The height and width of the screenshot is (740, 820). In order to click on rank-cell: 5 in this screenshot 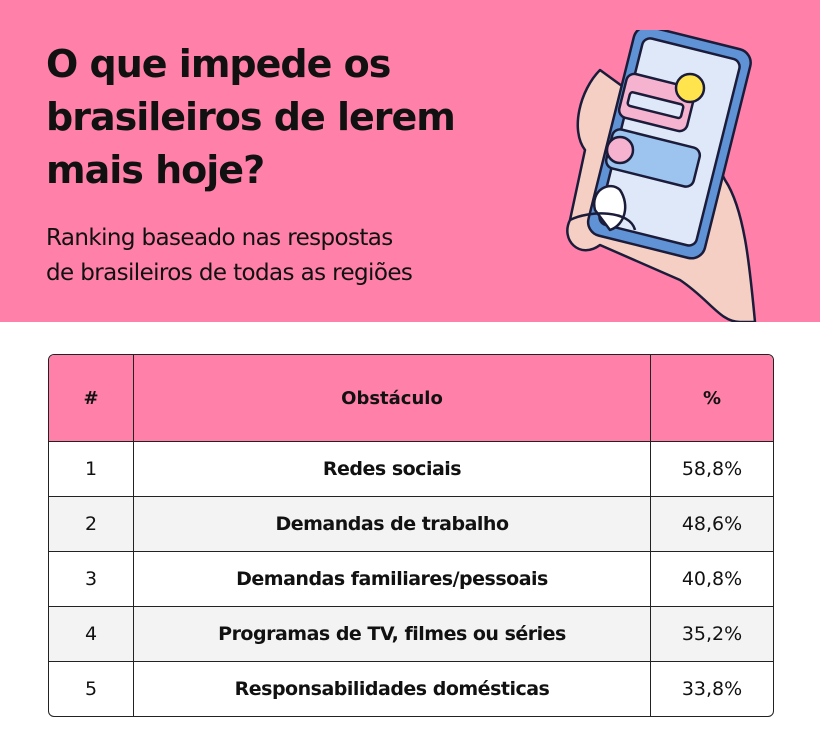, I will do `click(91, 689)`.